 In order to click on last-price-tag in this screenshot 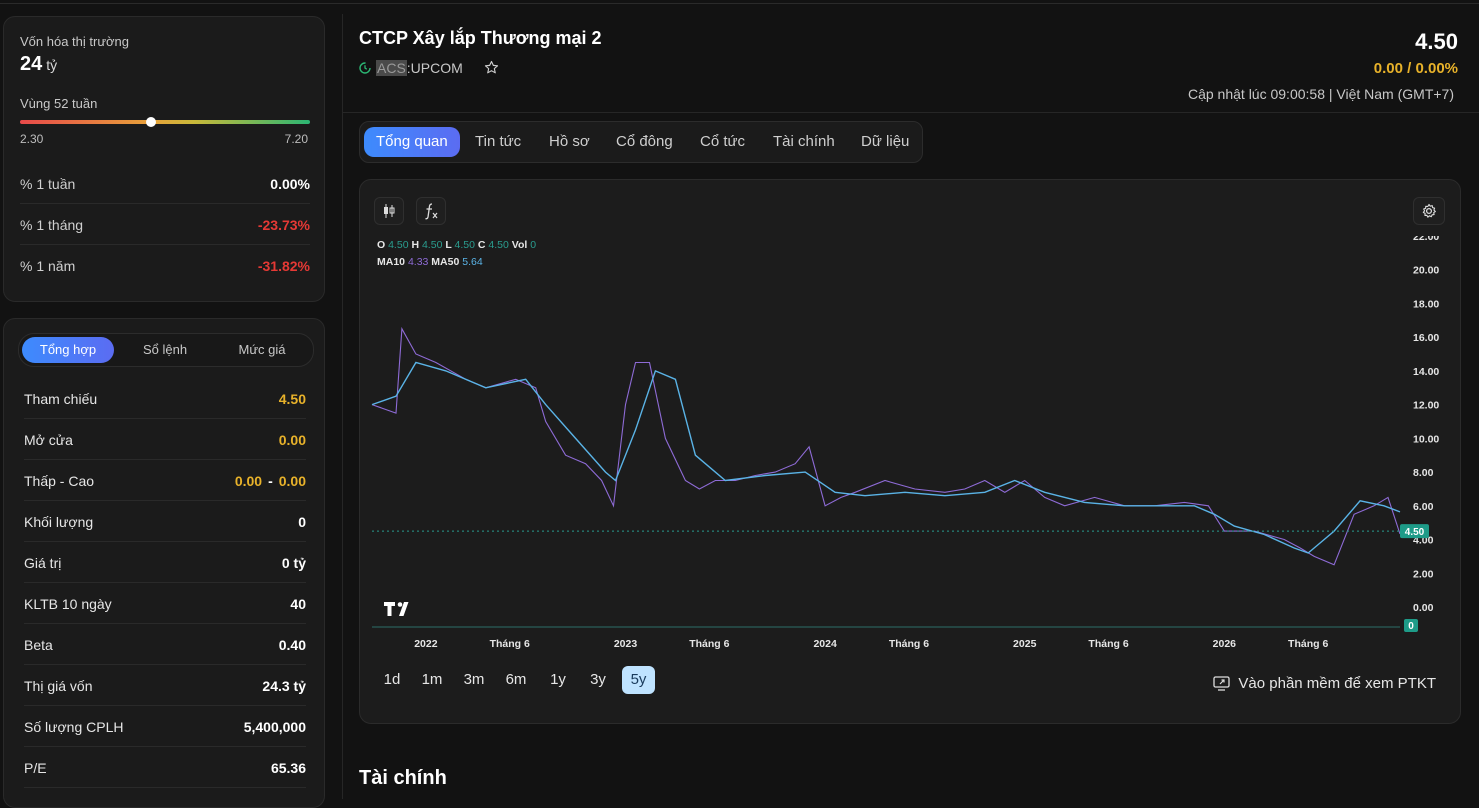, I will do `click(1414, 531)`.